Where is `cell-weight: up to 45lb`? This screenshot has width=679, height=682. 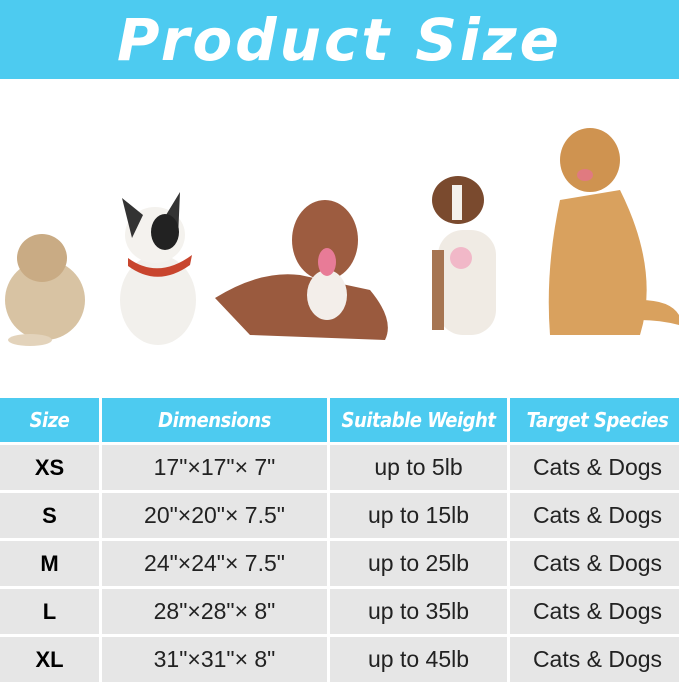
cell-weight: up to 45lb is located at coordinates (418, 659).